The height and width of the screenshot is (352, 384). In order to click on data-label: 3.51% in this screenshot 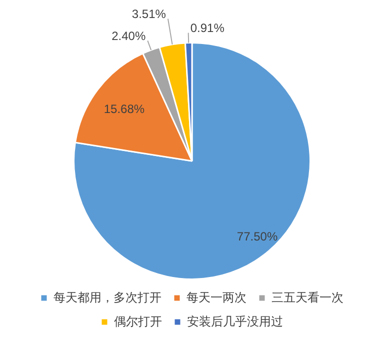, I will do `click(149, 14)`.